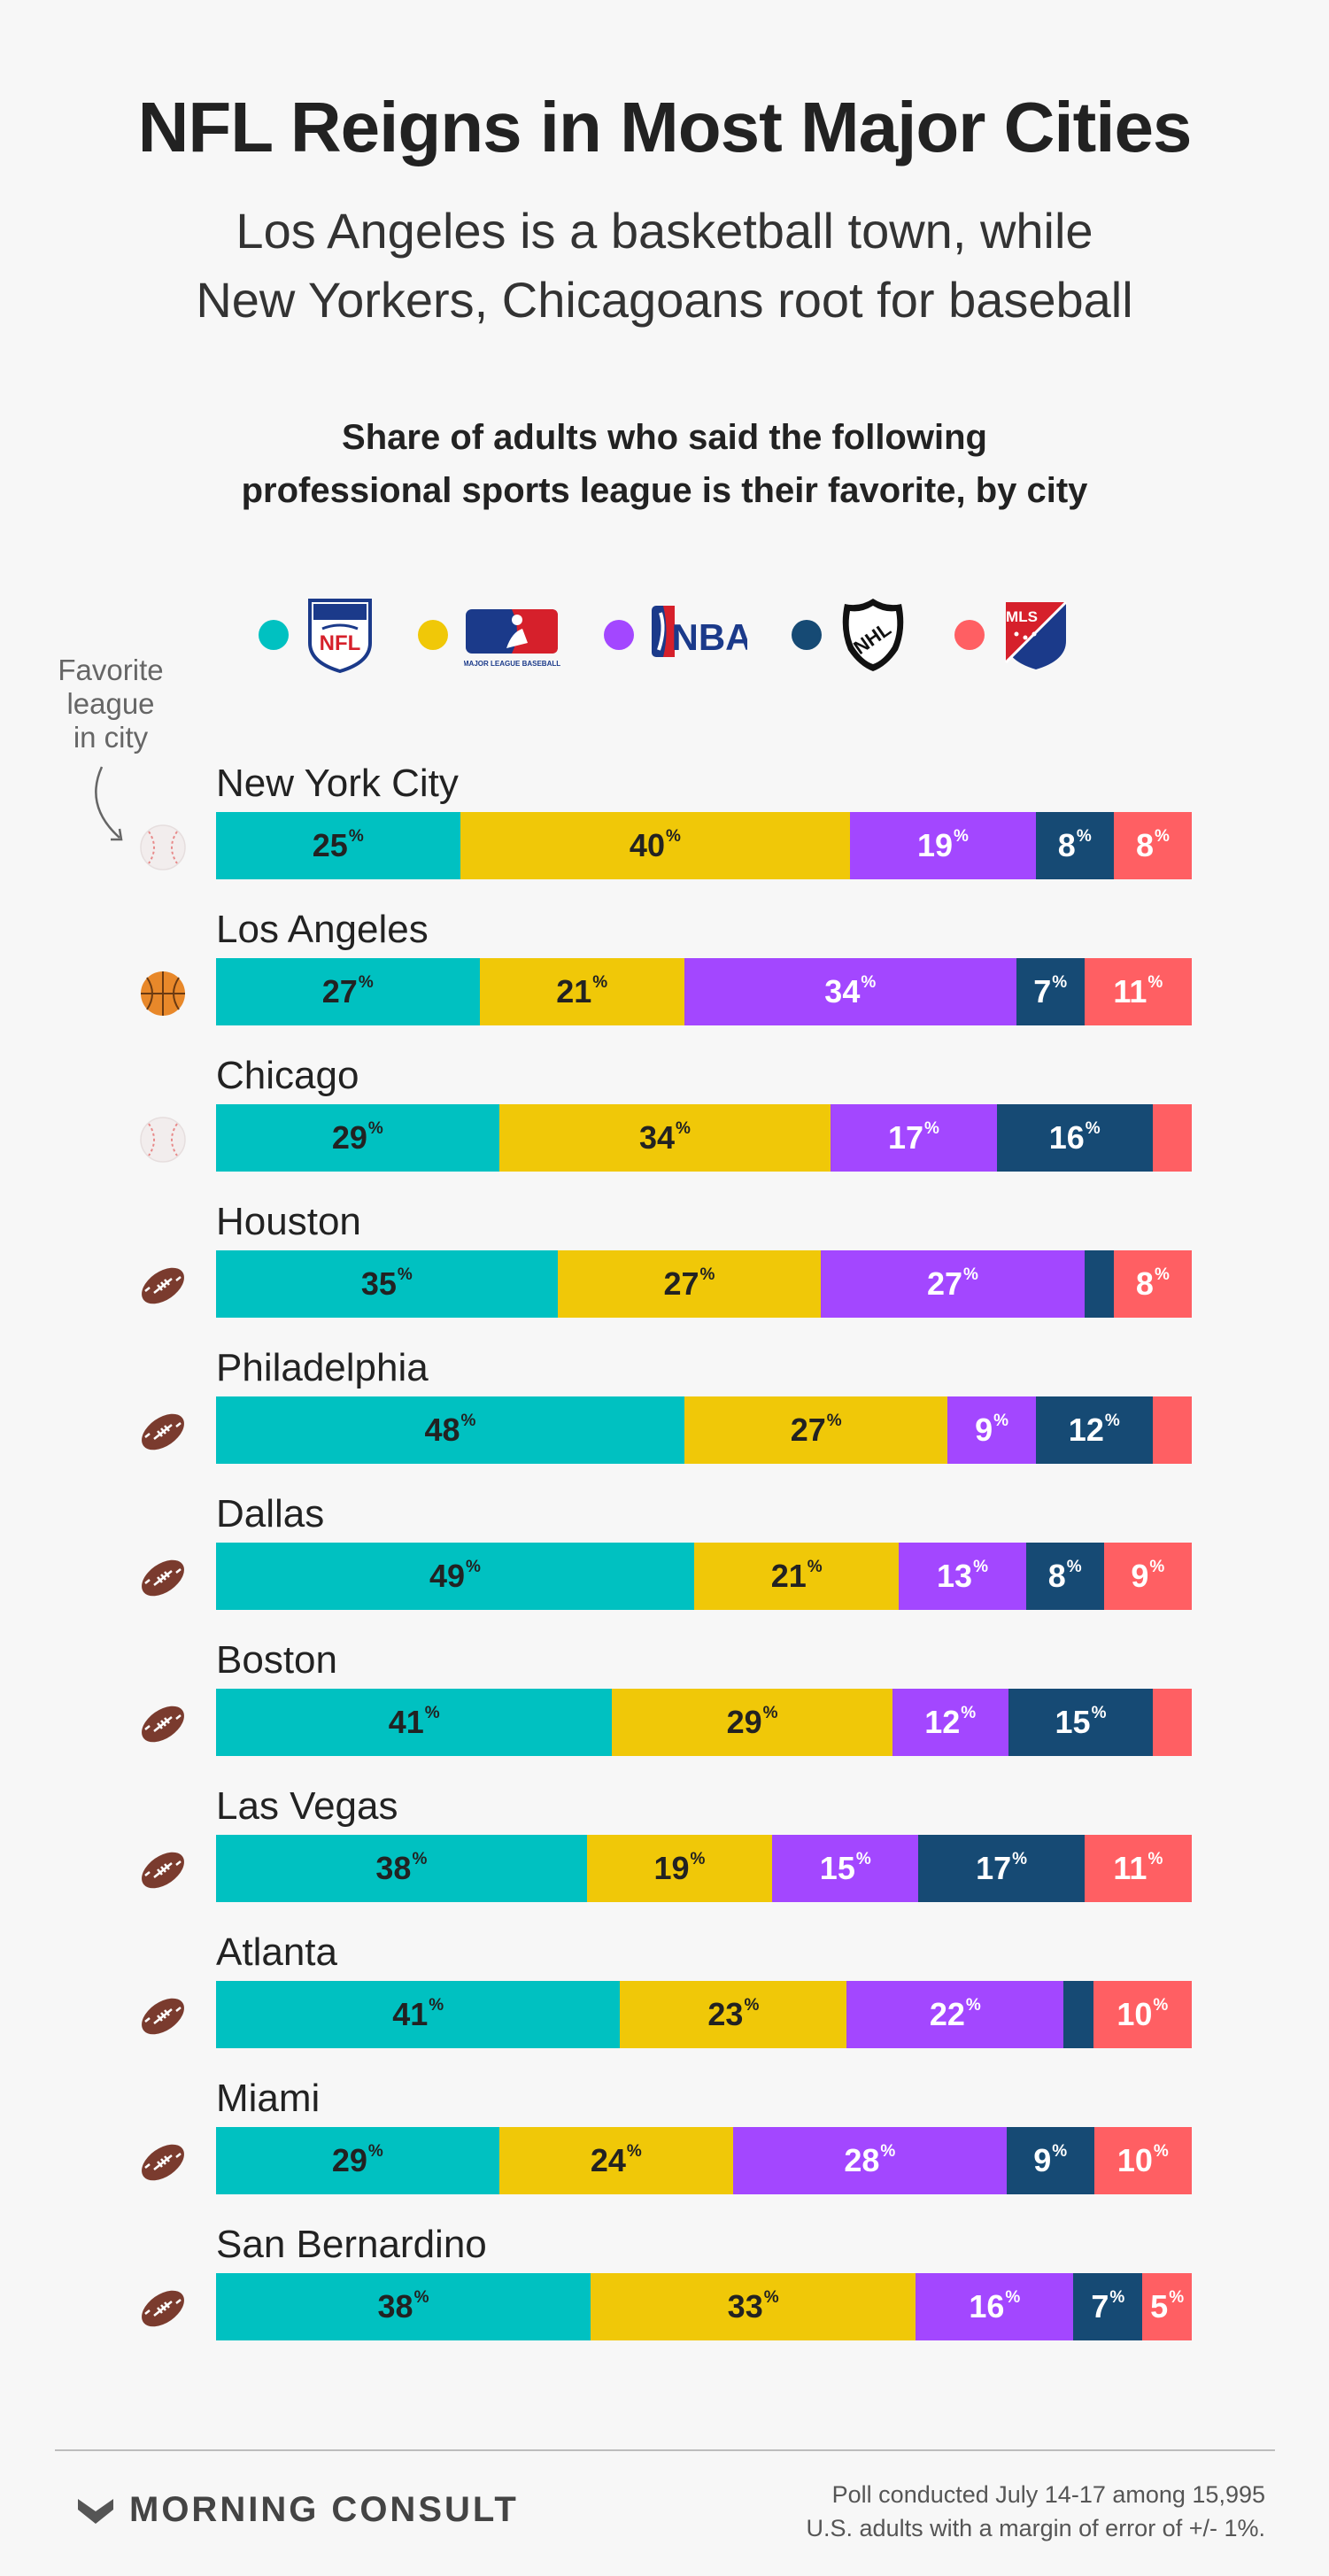  I want to click on bar-segment-nfl: 35%, so click(387, 1284).